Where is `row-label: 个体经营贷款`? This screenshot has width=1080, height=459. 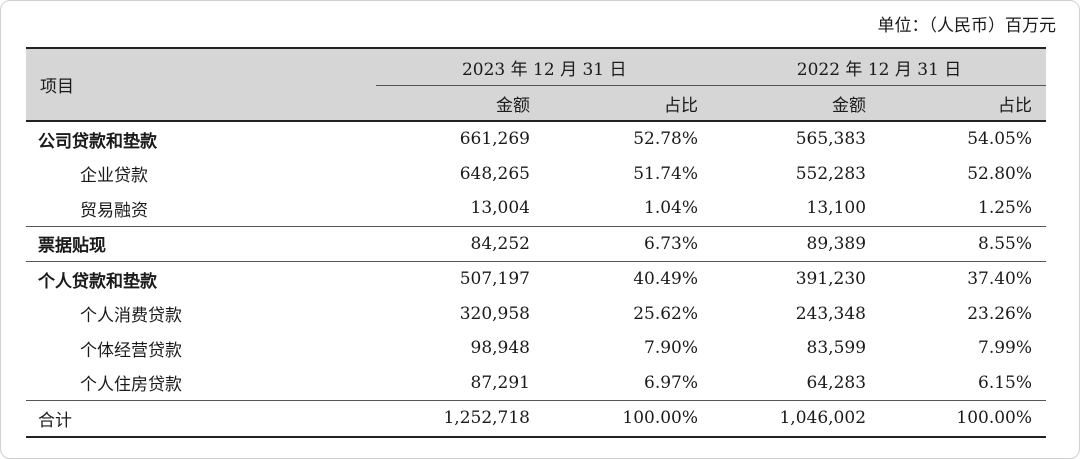 row-label: 个体经营贷款 is located at coordinates (131, 350).